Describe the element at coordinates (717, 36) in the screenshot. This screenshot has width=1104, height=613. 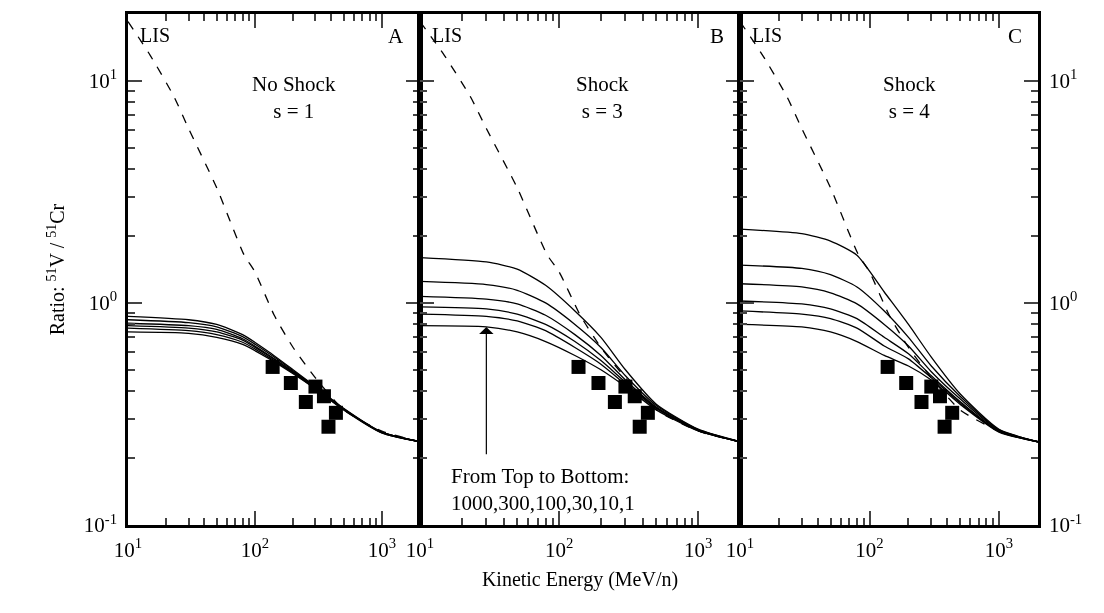
I see `annotation: B` at that location.